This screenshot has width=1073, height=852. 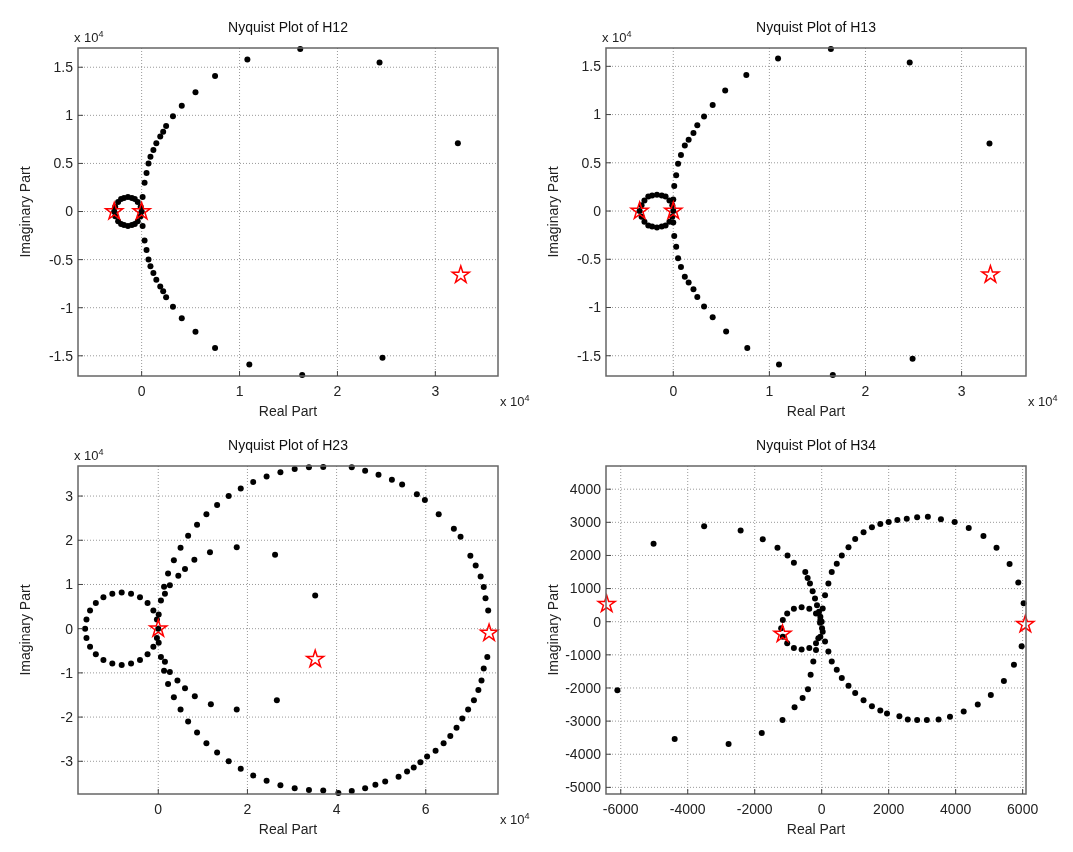 What do you see at coordinates (816, 27) in the screenshot?
I see `chart-title: Nyquist Plot of H13` at bounding box center [816, 27].